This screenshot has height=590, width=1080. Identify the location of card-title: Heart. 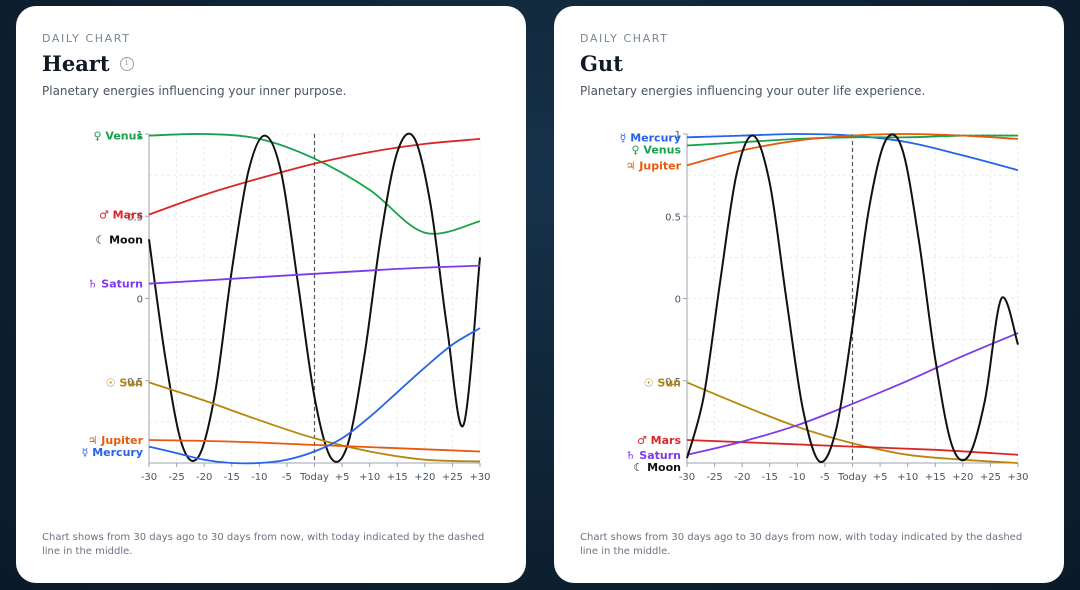
(76, 63).